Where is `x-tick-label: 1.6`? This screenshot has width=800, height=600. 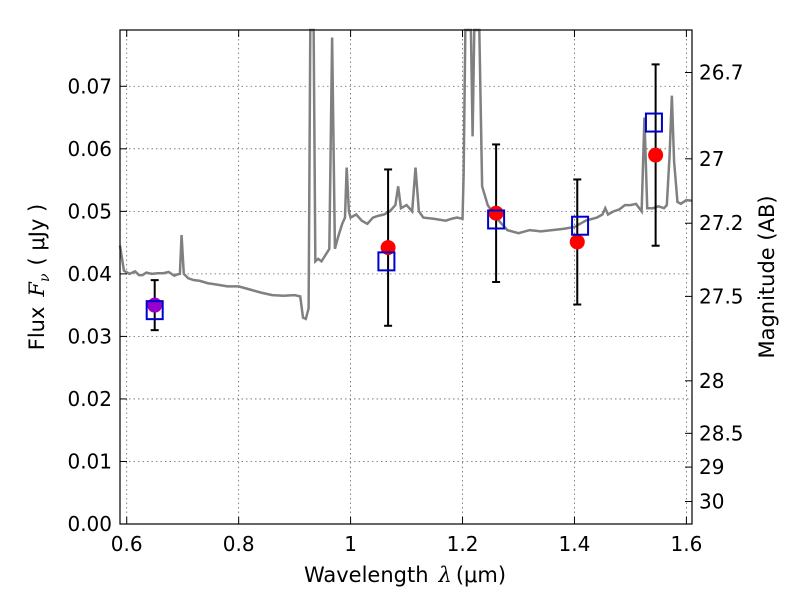
x-tick-label: 1.6 is located at coordinates (686, 544).